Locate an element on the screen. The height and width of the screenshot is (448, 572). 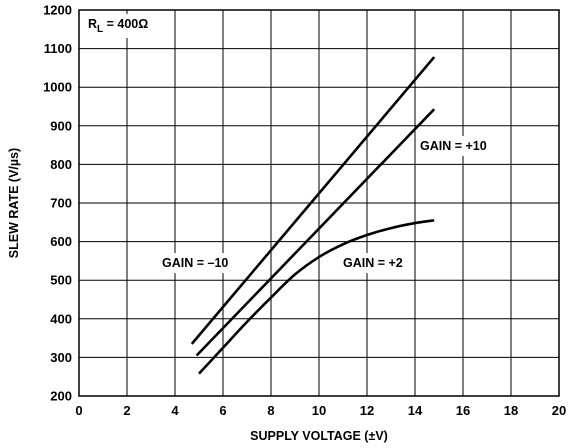
x-axis-label: SUPPLY VOLTAGE (±V) is located at coordinates (319, 436).